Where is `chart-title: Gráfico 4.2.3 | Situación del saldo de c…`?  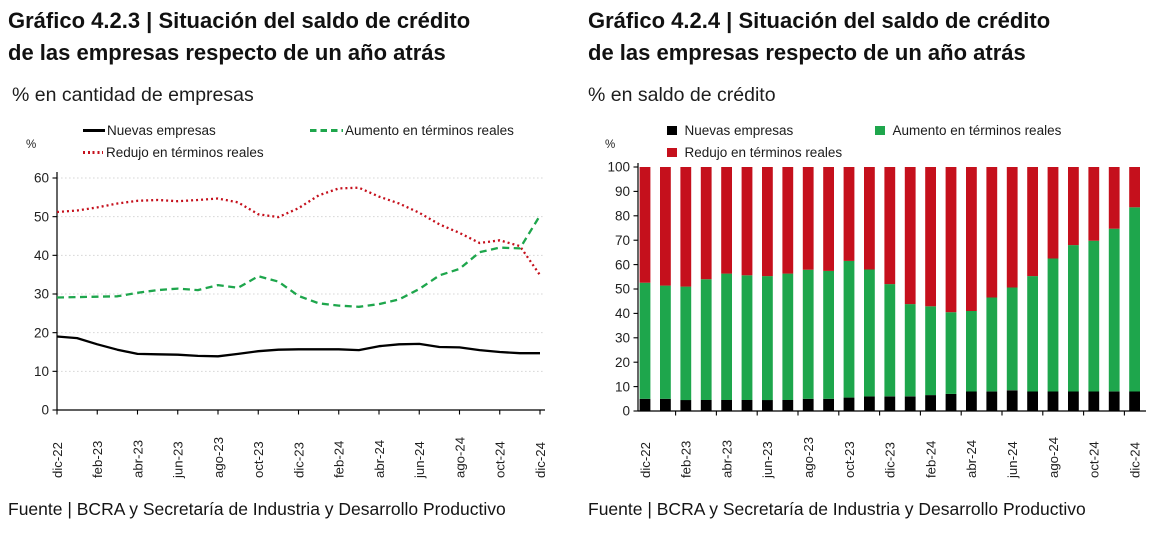 chart-title: Gráfico 4.2.3 | Situación del saldo de c… is located at coordinates (239, 37).